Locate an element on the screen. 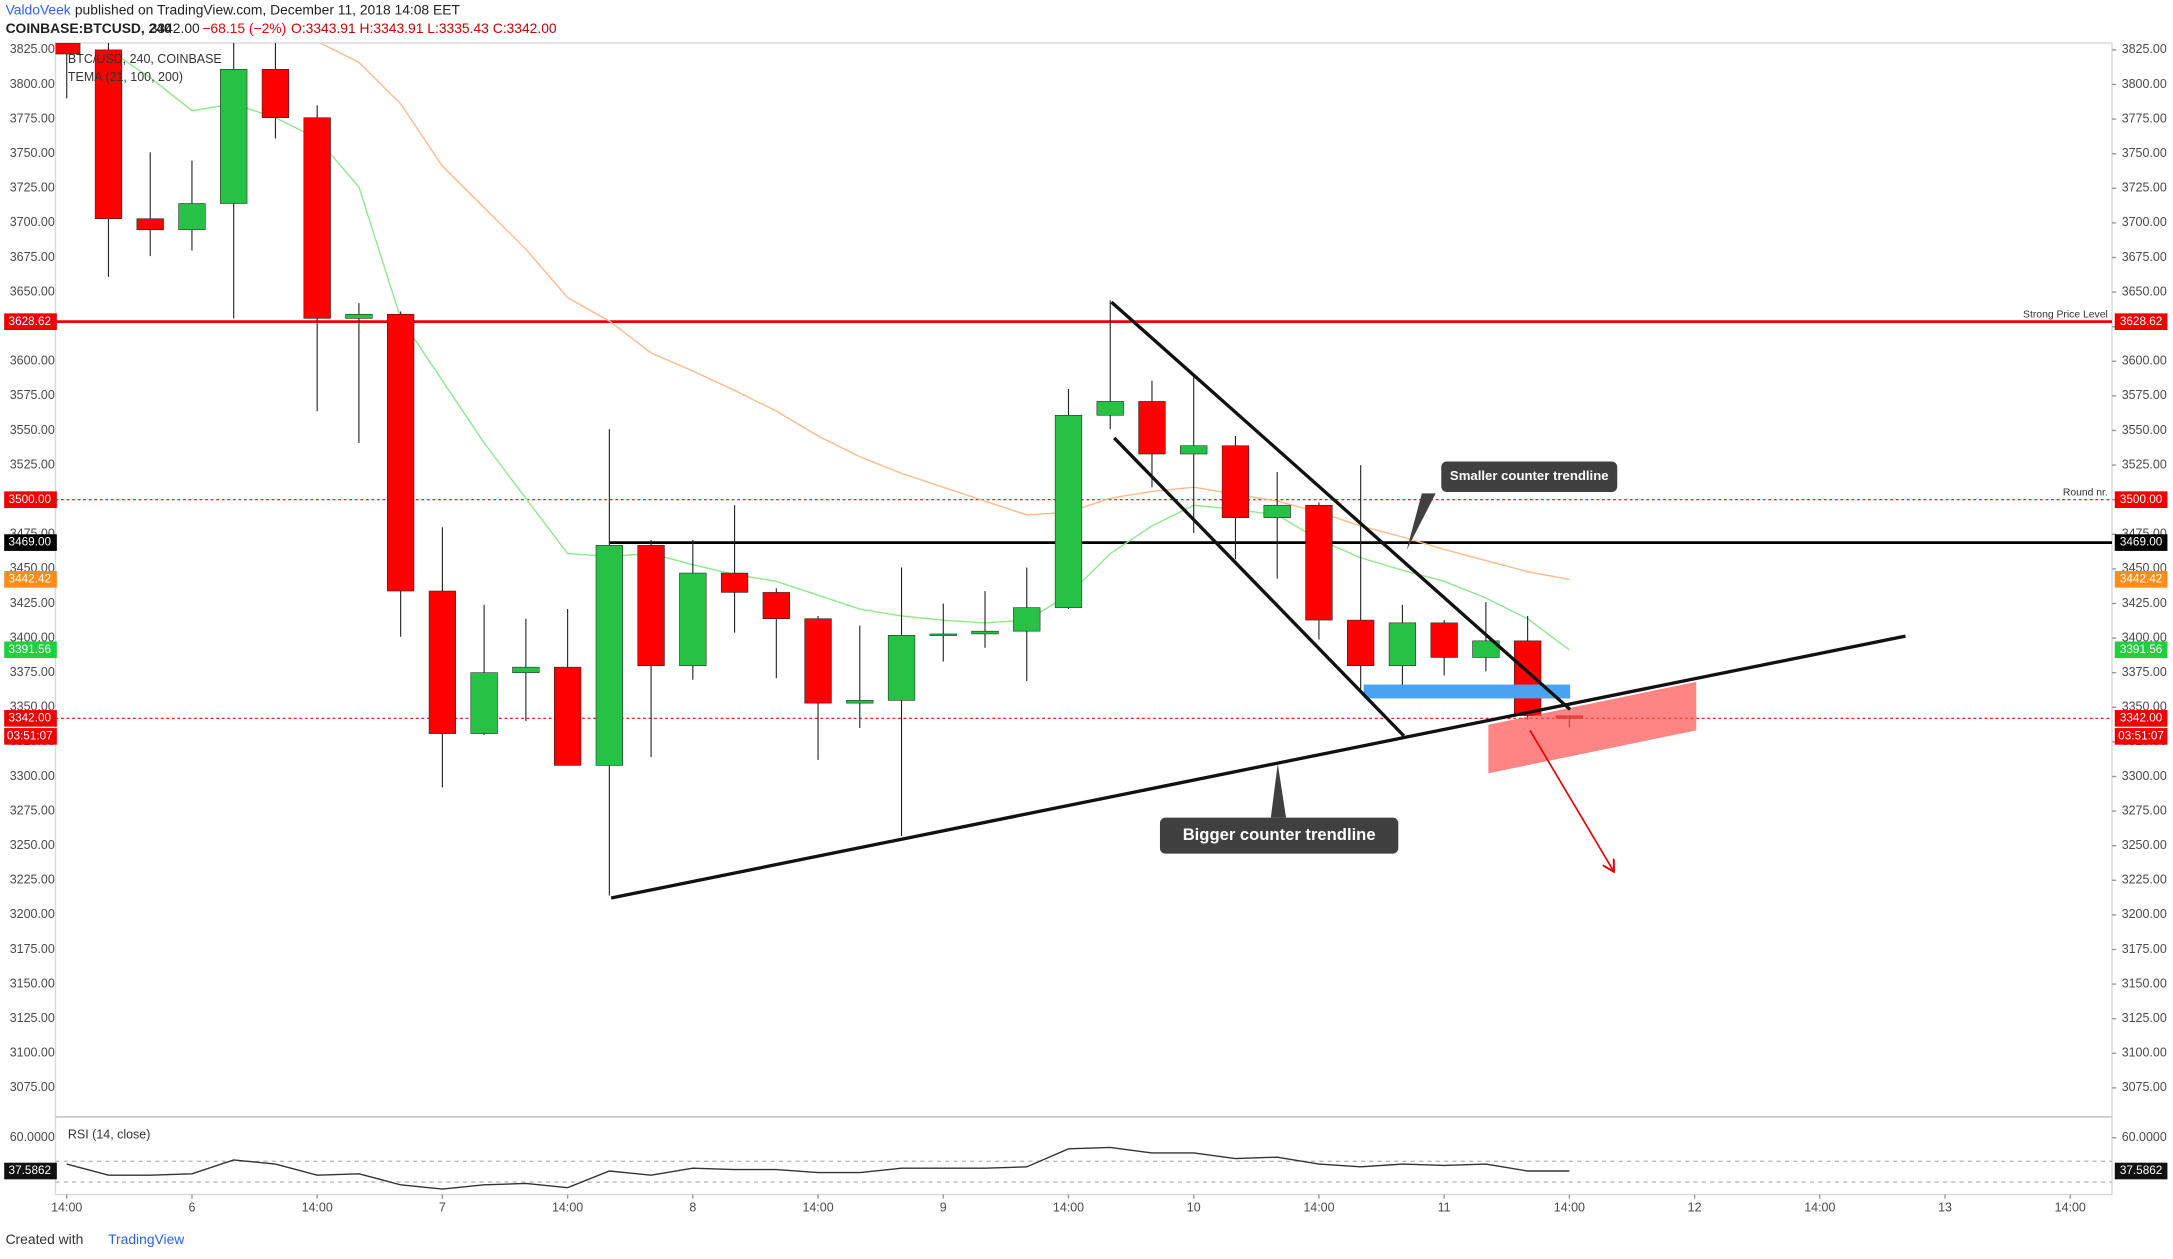 The width and height of the screenshot is (2173, 1259). countdown-tag is located at coordinates (2141, 736).